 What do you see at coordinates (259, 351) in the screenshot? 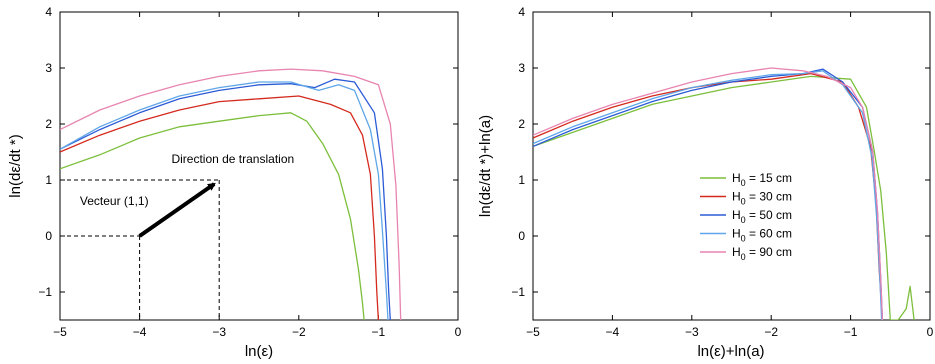
I see `x-axis-label: ln(ε)` at bounding box center [259, 351].